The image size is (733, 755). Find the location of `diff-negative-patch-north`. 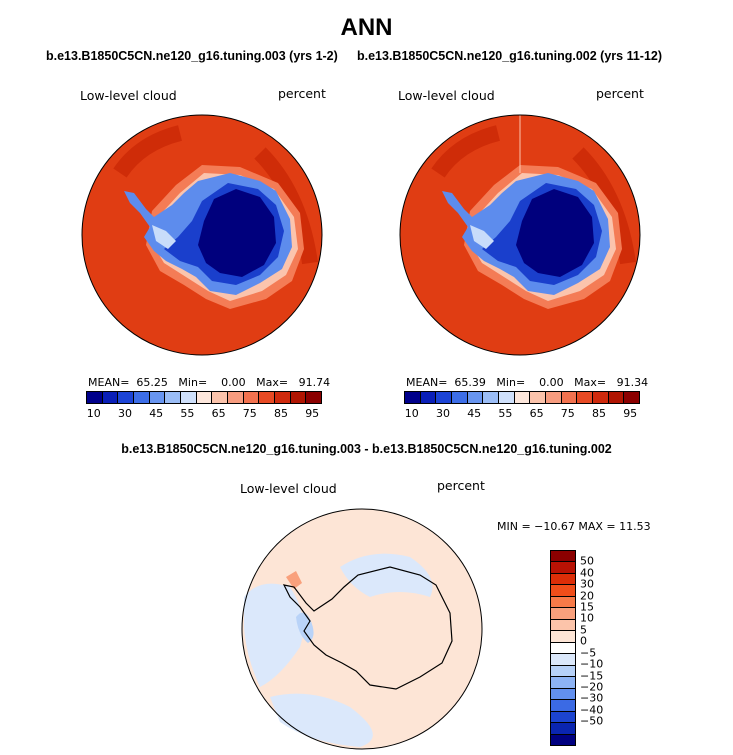

diff-negative-patch-north is located at coordinates (386, 575).